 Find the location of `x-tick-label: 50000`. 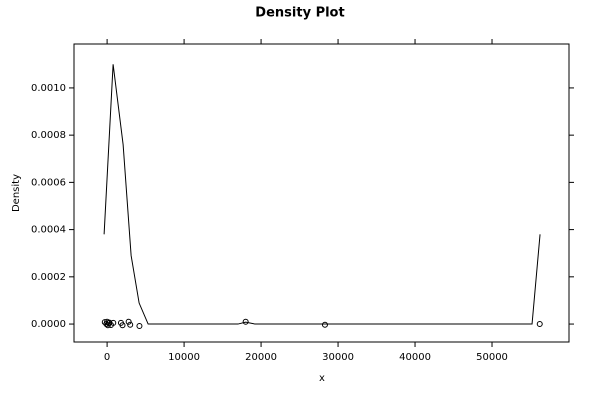

x-tick-label: 50000 is located at coordinates (492, 357).